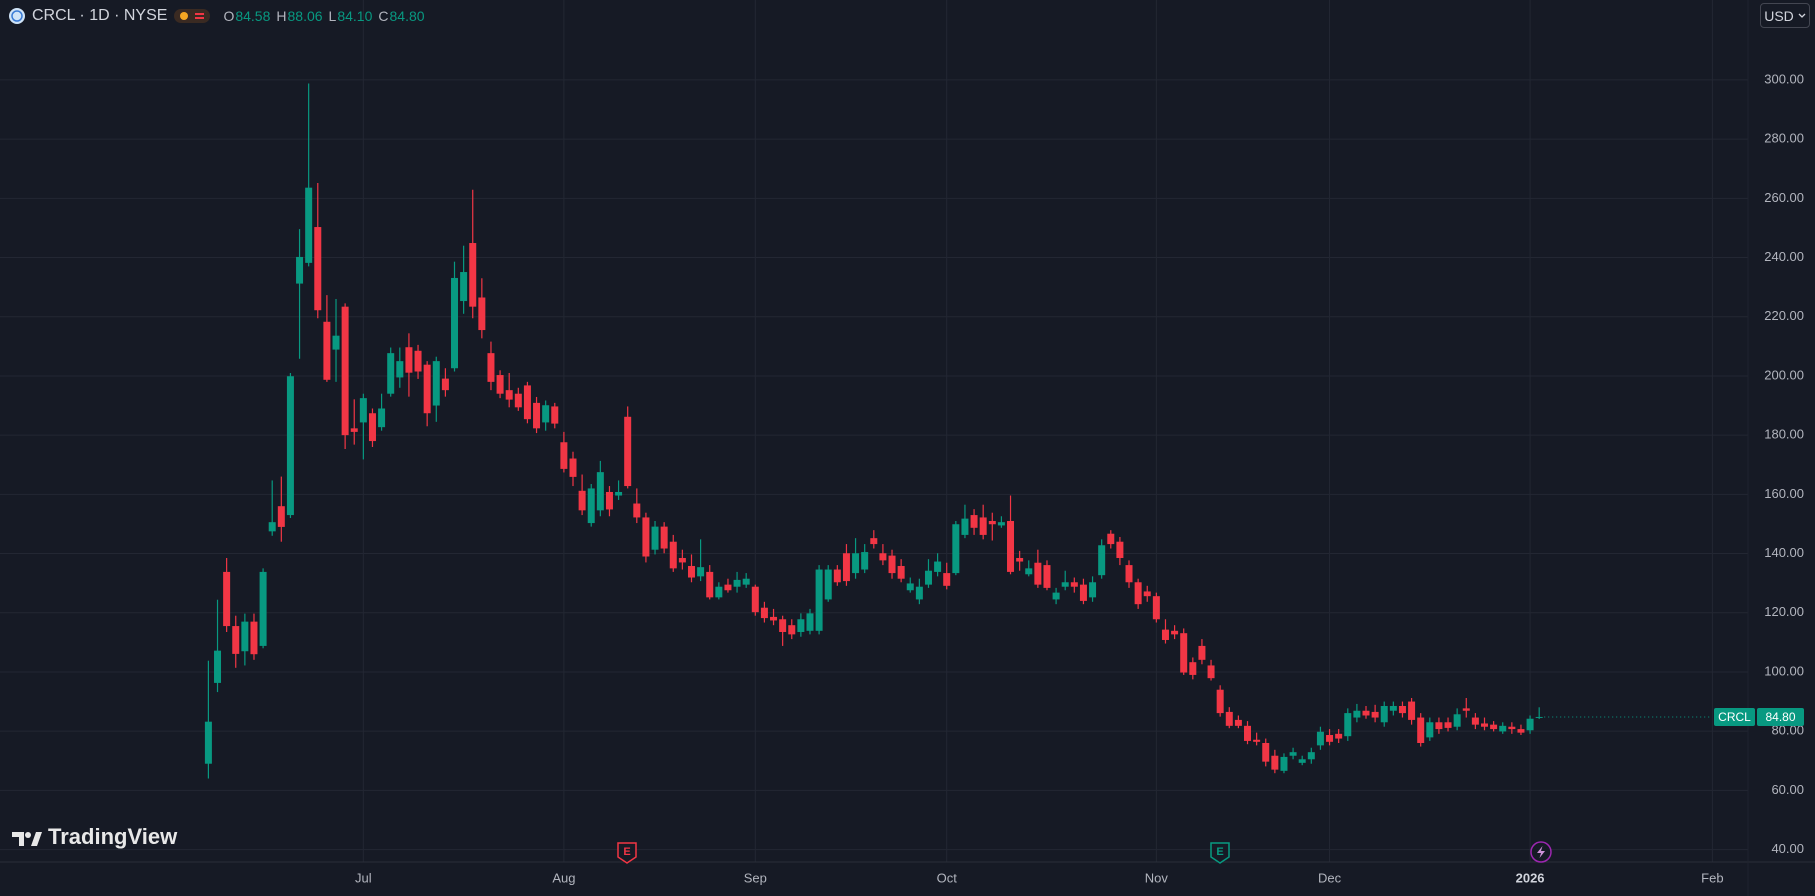 The width and height of the screenshot is (1815, 896). I want to click on ohlc-legend: O84.58 H88.06 L84.10 C84.80, so click(323, 16).